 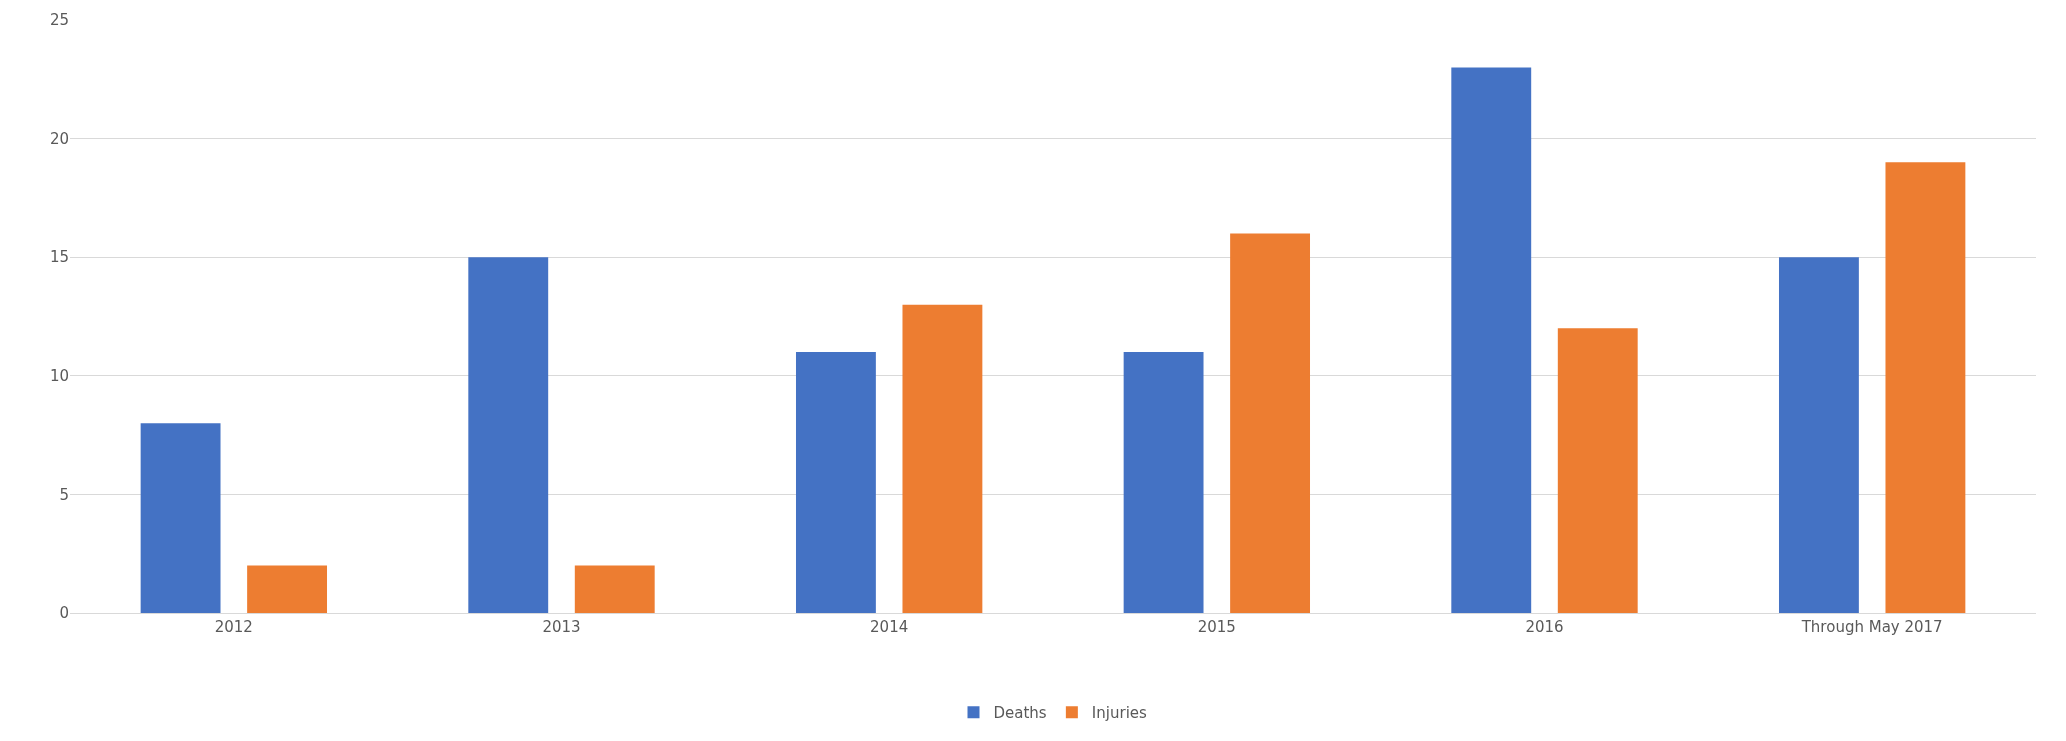 What do you see at coordinates (233, 627) in the screenshot?
I see `x-tick-label: 2012` at bounding box center [233, 627].